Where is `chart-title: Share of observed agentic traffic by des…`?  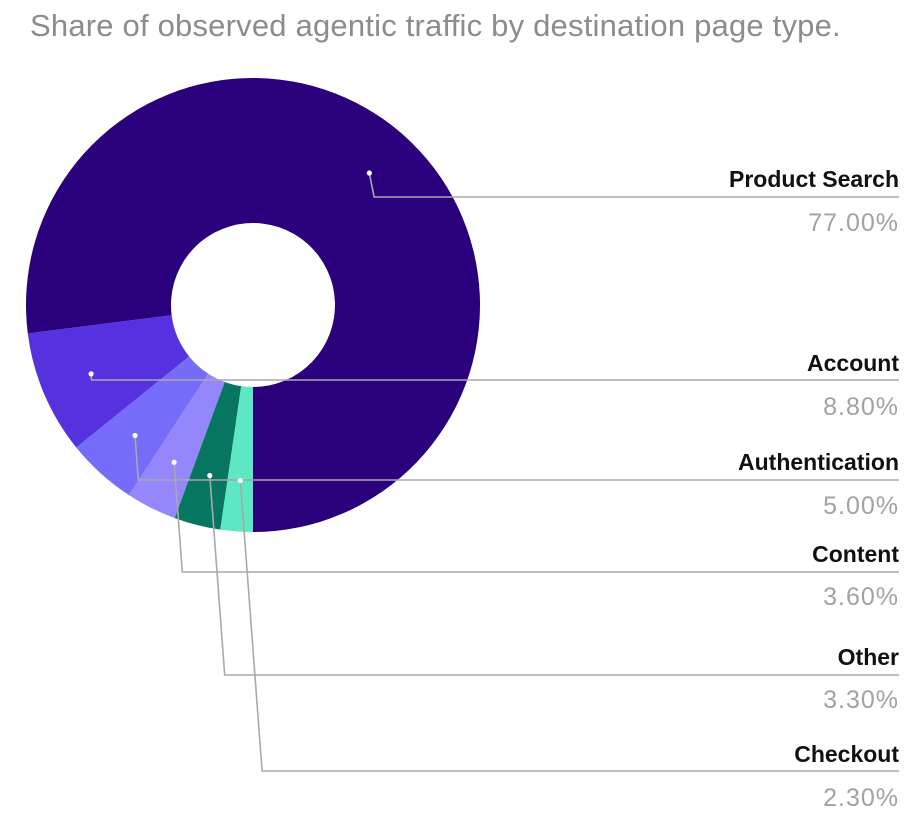 chart-title: Share of observed agentic traffic by des… is located at coordinates (435, 25).